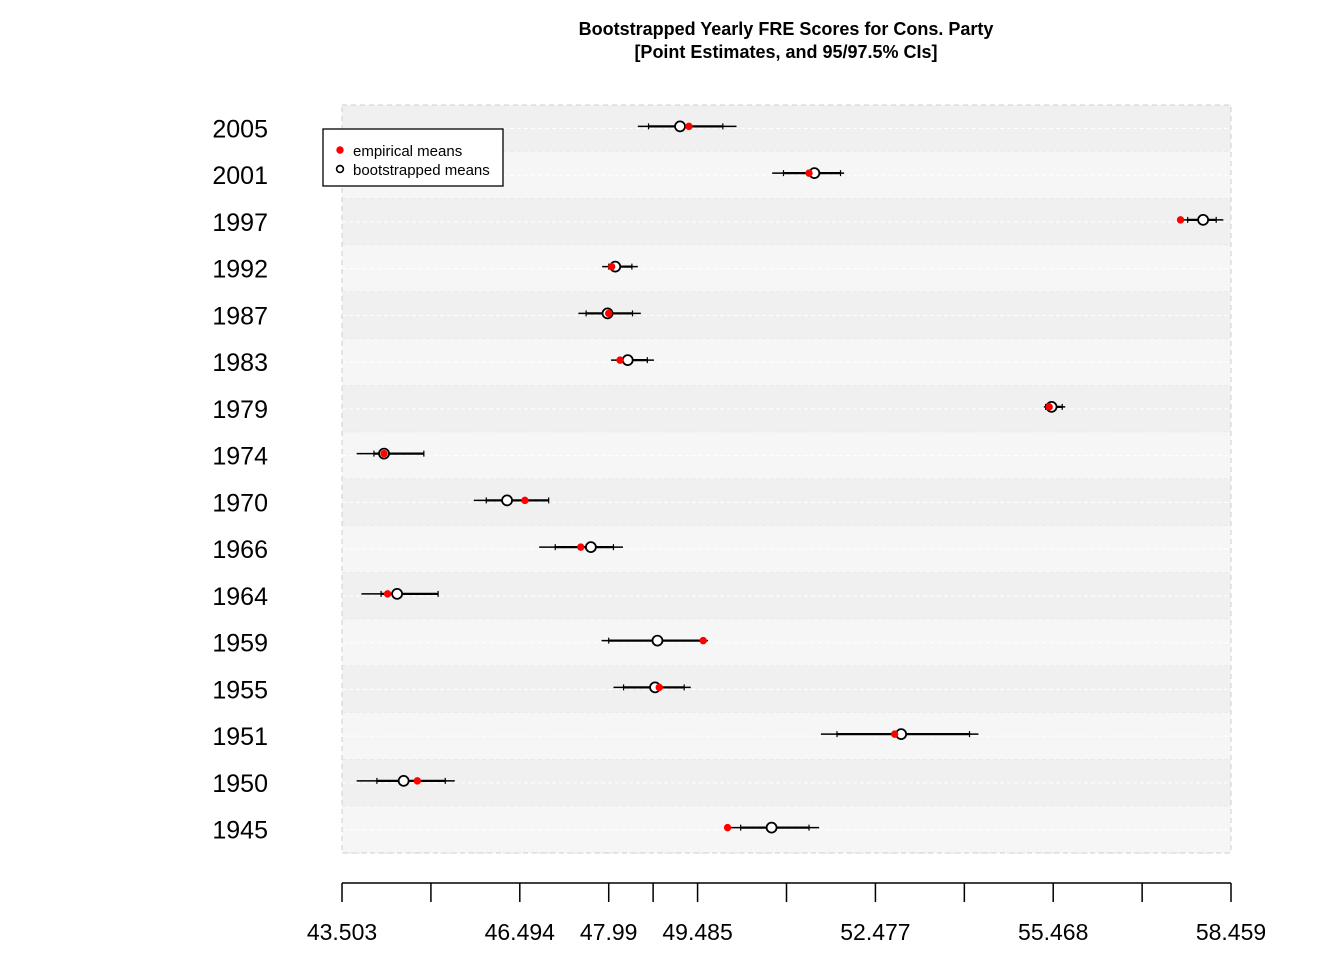 The height and width of the screenshot is (960, 1344). I want to click on empirical-mean-1979, so click(1049, 407).